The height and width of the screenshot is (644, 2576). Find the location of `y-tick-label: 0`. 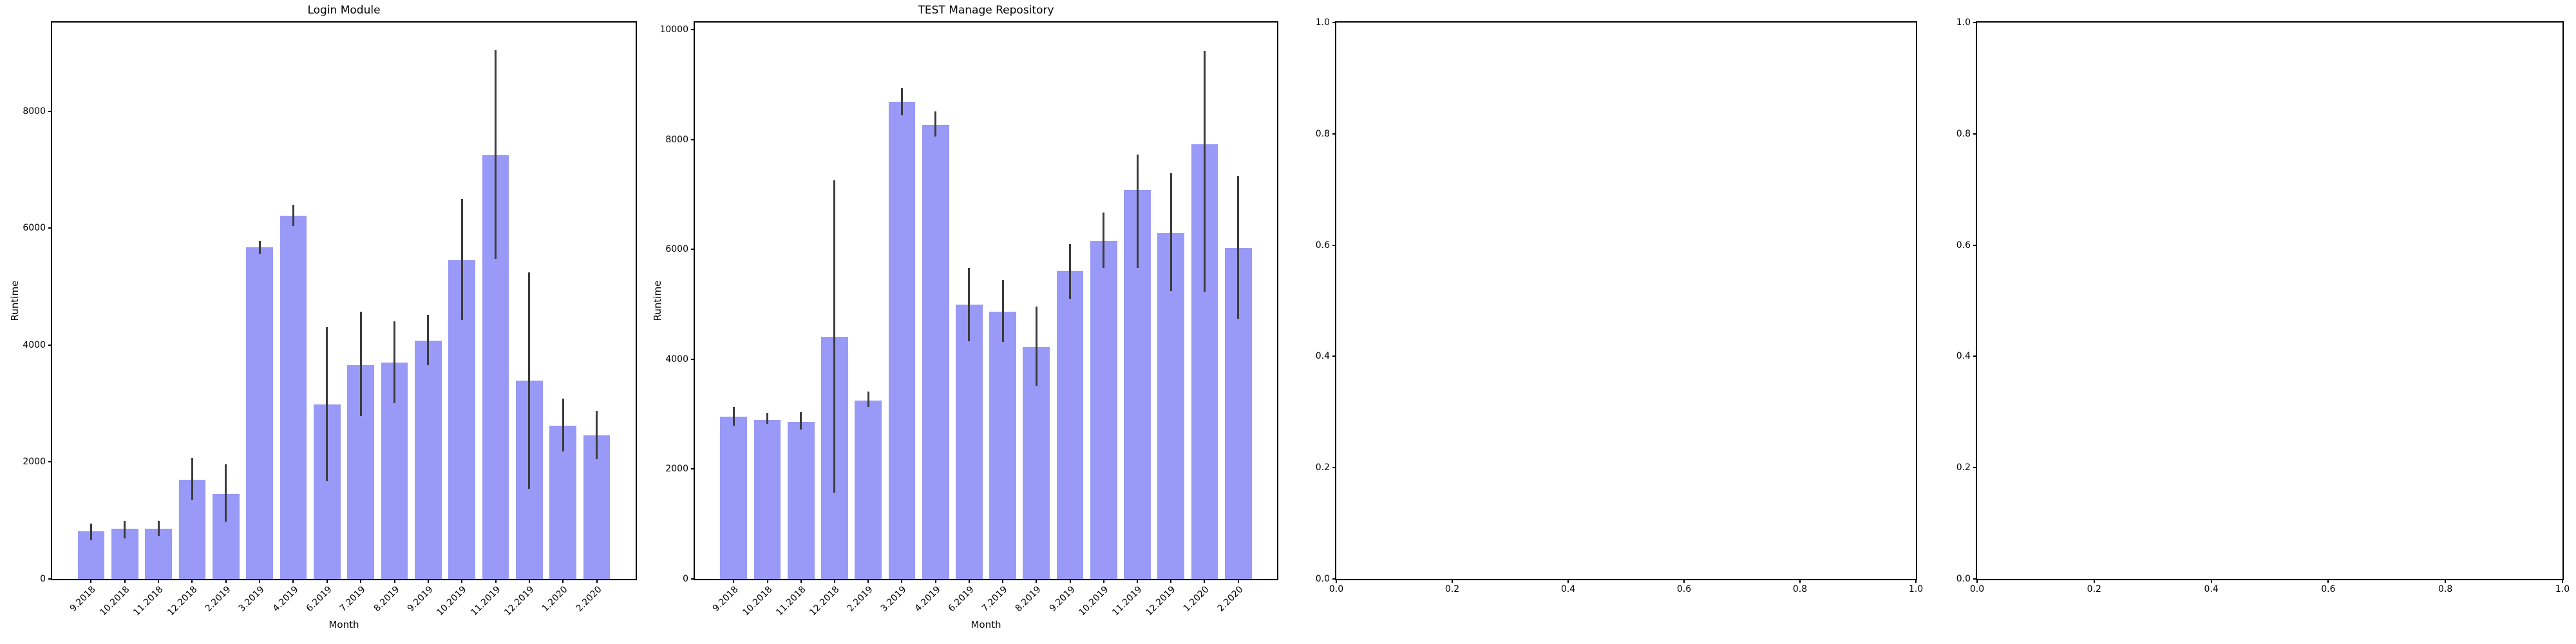

y-tick-label: 0 is located at coordinates (43, 579).